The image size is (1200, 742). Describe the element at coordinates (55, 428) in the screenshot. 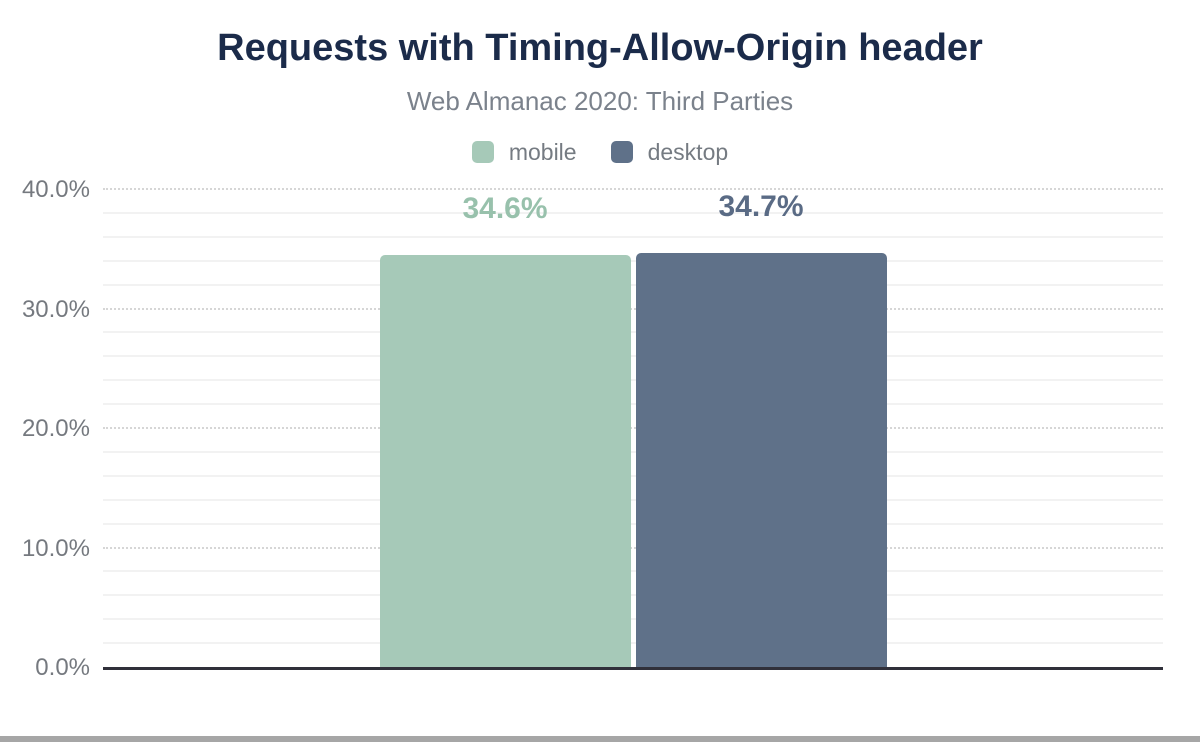

I see `y-axis-tick-label: 20.0%` at that location.